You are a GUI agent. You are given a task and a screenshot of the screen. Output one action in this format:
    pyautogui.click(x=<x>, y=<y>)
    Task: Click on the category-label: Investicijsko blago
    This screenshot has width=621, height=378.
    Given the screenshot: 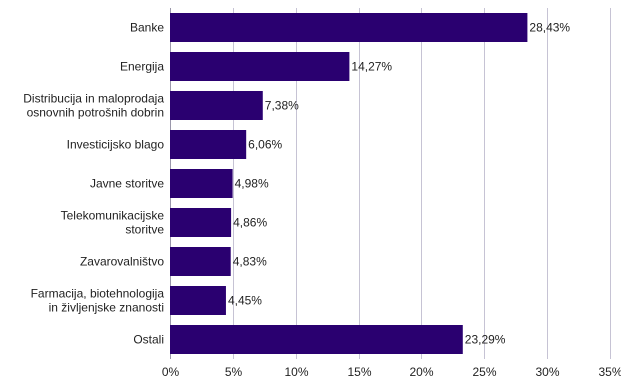 What is the action you would take?
    pyautogui.click(x=116, y=145)
    